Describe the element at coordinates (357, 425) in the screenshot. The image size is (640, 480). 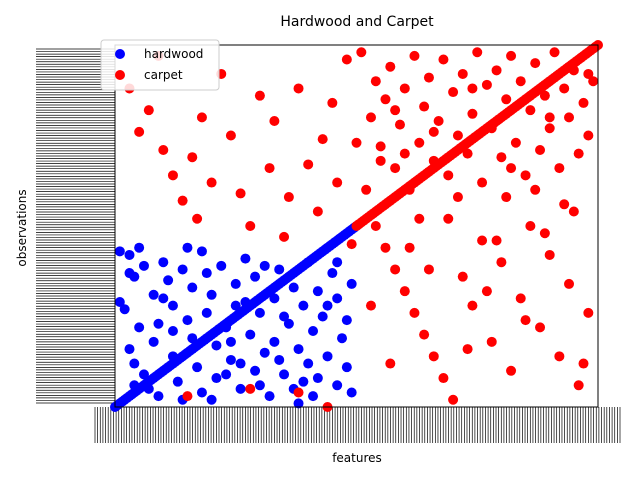
I see `x-axis-tick-marks` at that location.